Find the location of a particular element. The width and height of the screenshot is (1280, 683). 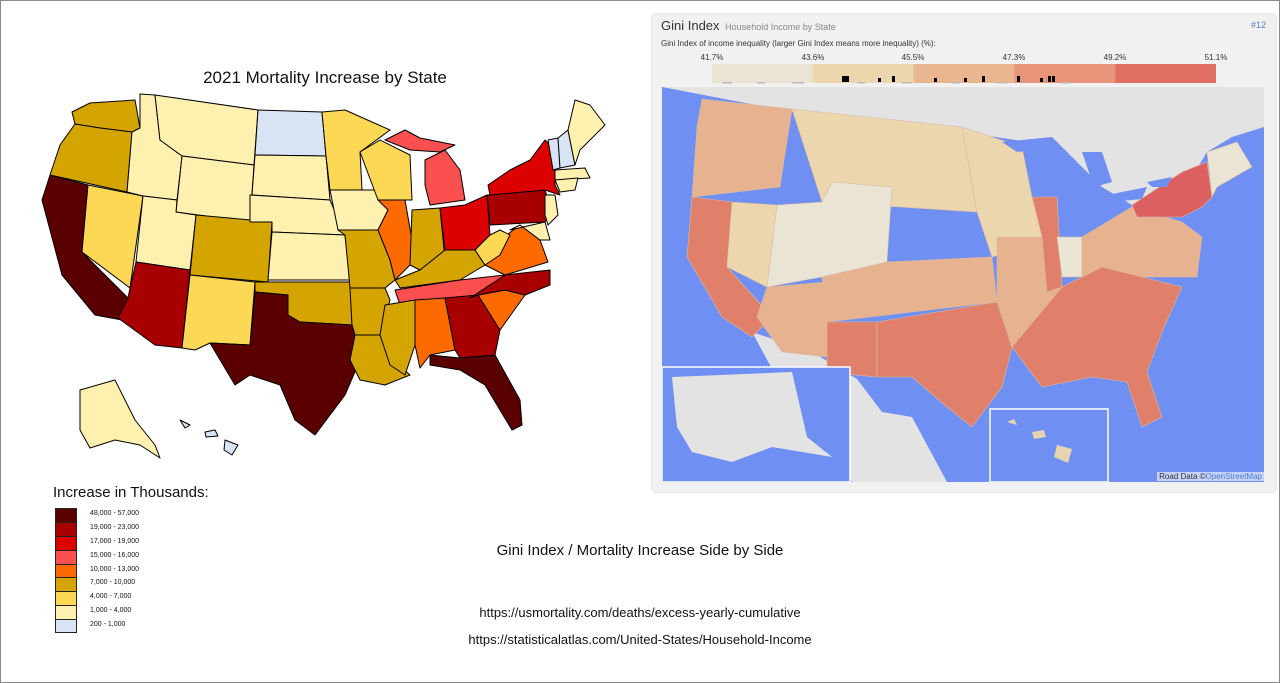

state-new-jersey is located at coordinates (551, 210).